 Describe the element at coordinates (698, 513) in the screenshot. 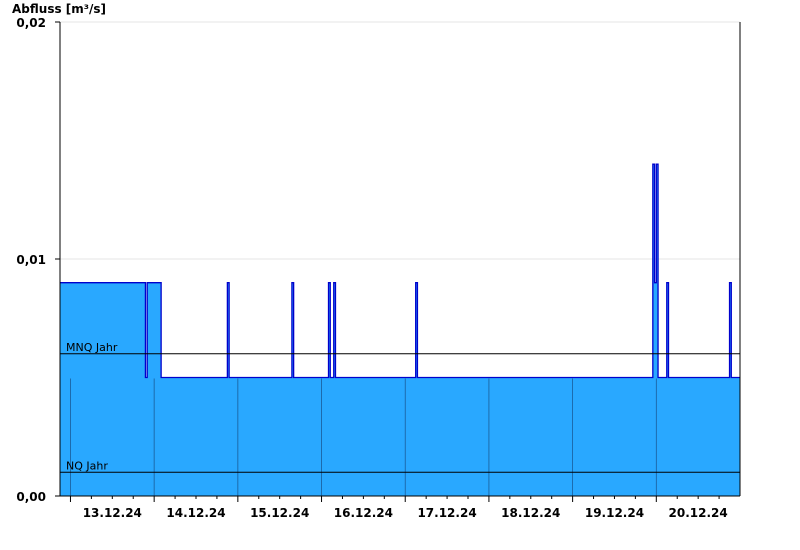

I see `x-tick-label: 20.12.24` at that location.